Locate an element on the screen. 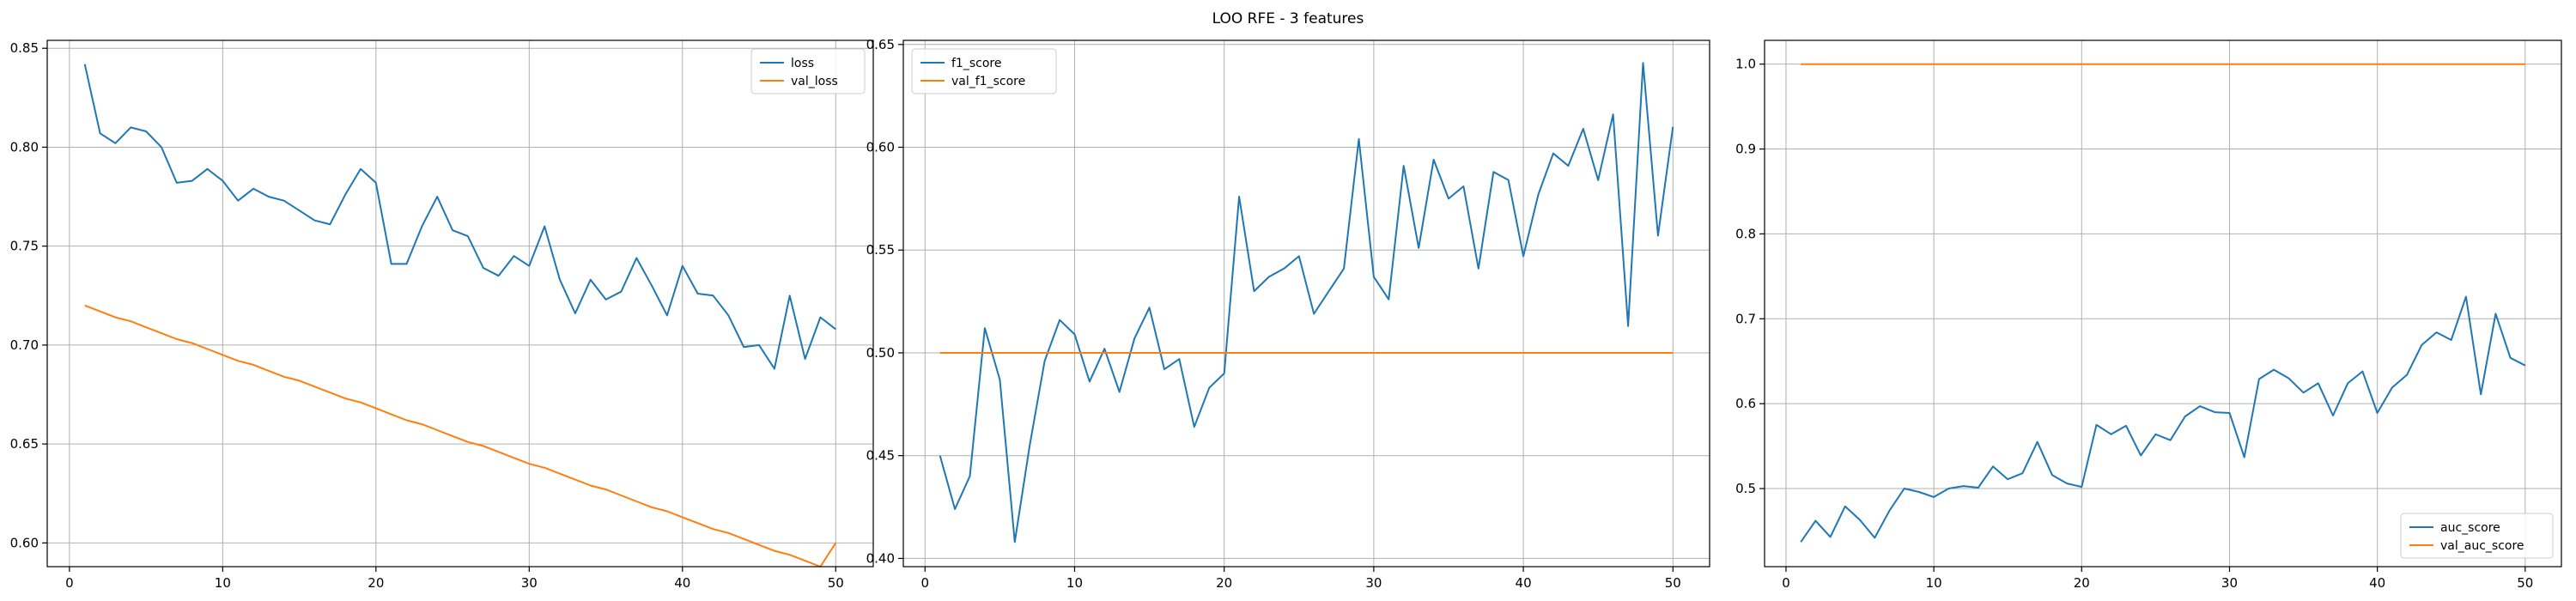 The height and width of the screenshot is (601, 2576). y-tick-label: 0.40 is located at coordinates (881, 558).